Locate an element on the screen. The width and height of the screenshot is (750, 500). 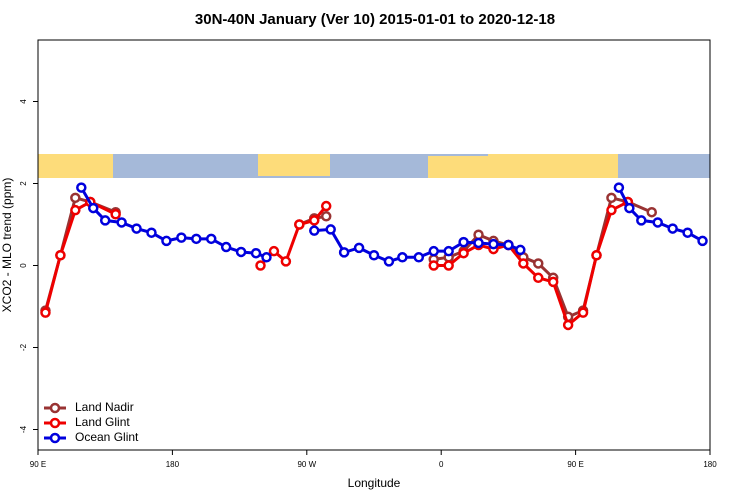
y-tick-label: 0 is located at coordinates (23, 265).